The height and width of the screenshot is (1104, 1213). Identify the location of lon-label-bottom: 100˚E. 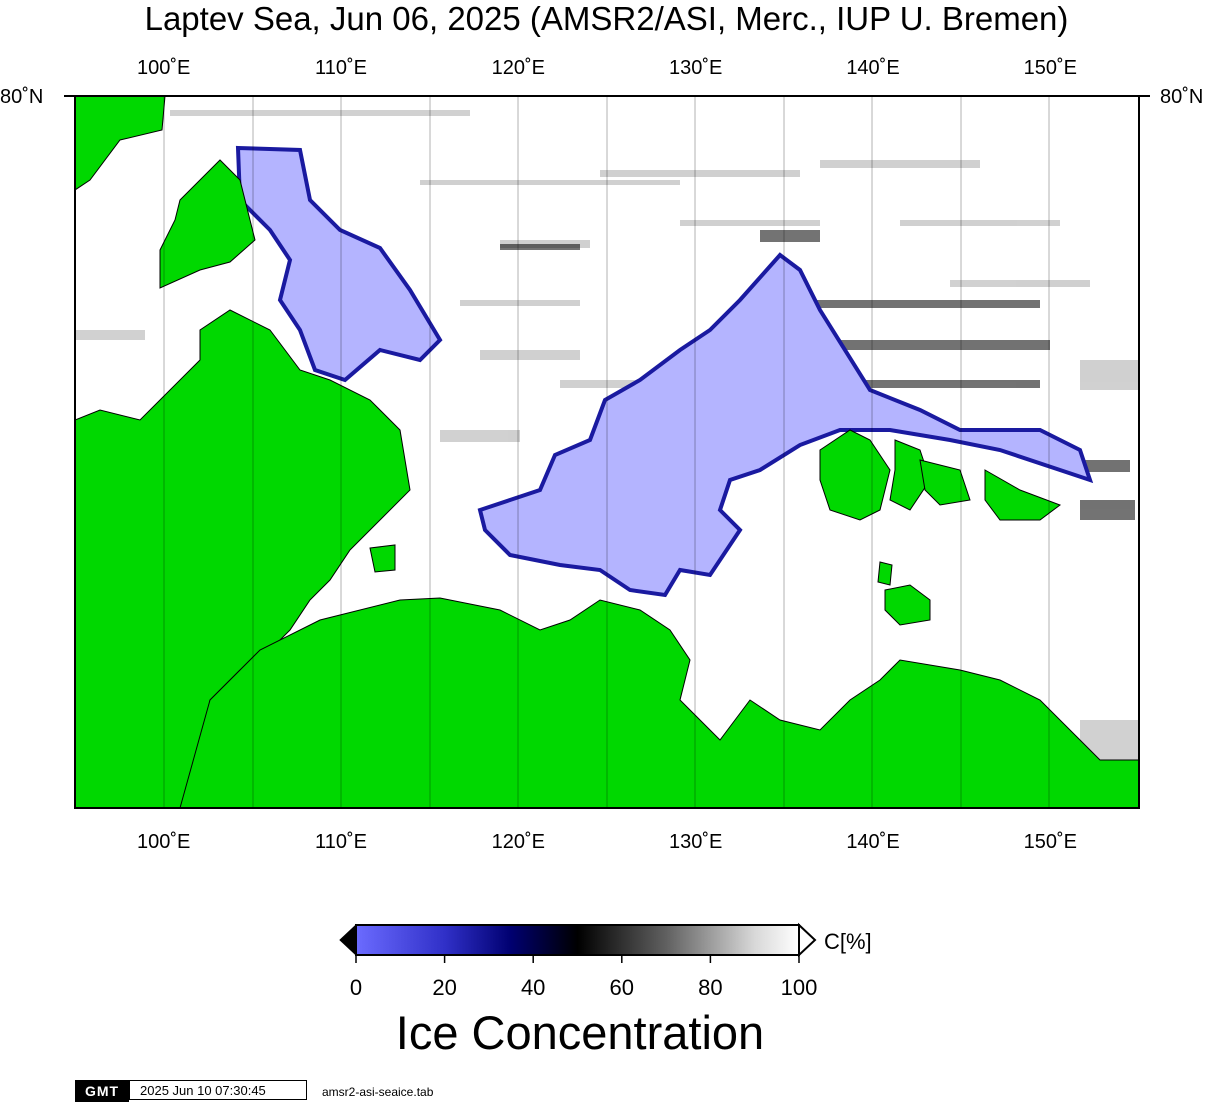
(163, 842).